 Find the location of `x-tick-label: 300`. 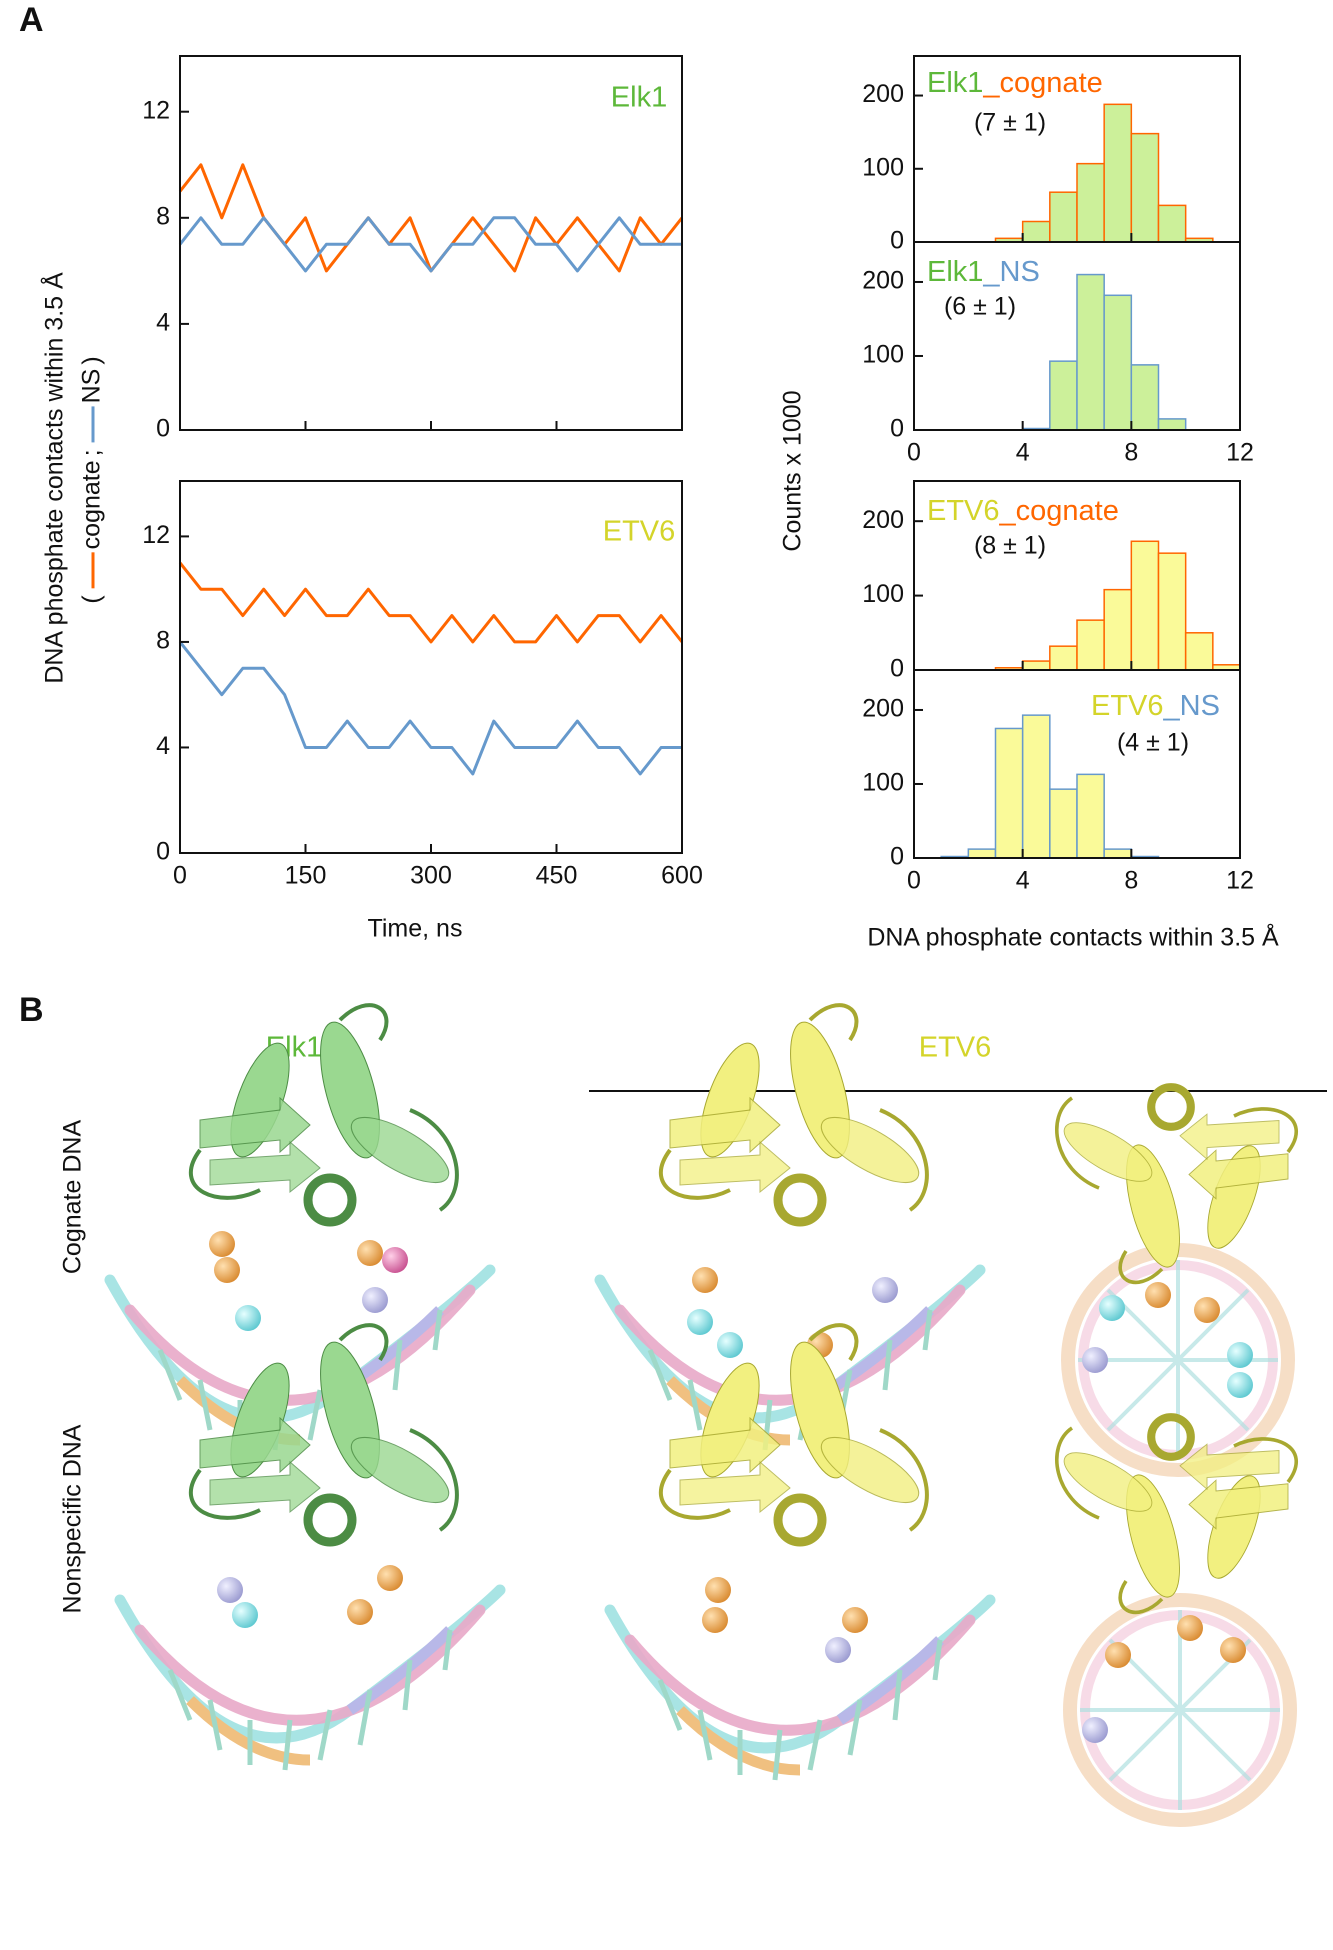

x-tick-label: 300 is located at coordinates (431, 876).